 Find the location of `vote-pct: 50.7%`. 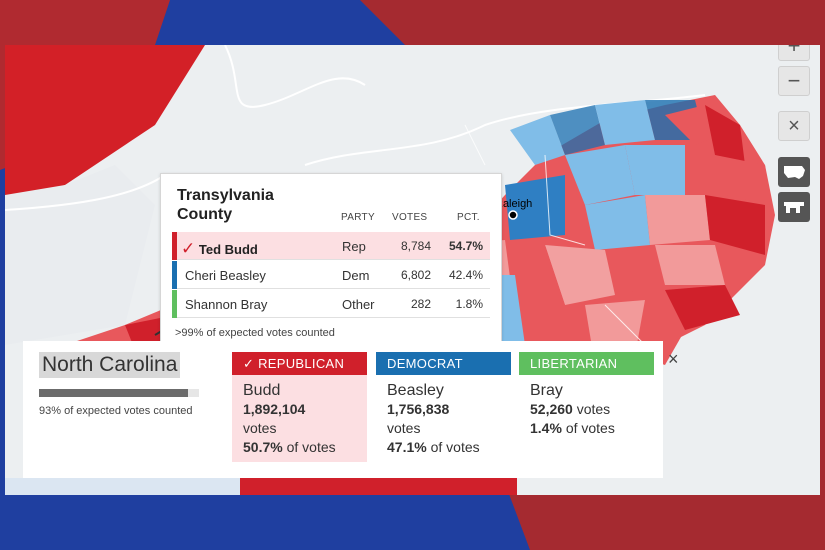

vote-pct: 50.7% is located at coordinates (263, 447).